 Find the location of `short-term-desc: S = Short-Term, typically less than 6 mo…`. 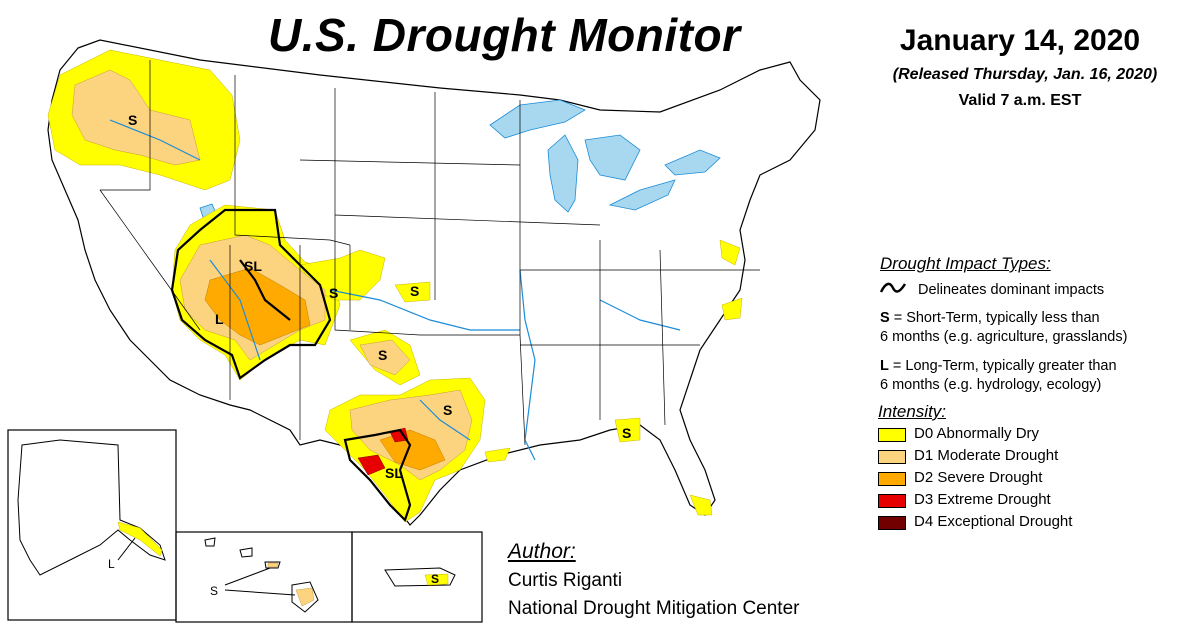

short-term-desc: S = Short-Term, typically less than 6 mo… is located at coordinates (1003, 328).